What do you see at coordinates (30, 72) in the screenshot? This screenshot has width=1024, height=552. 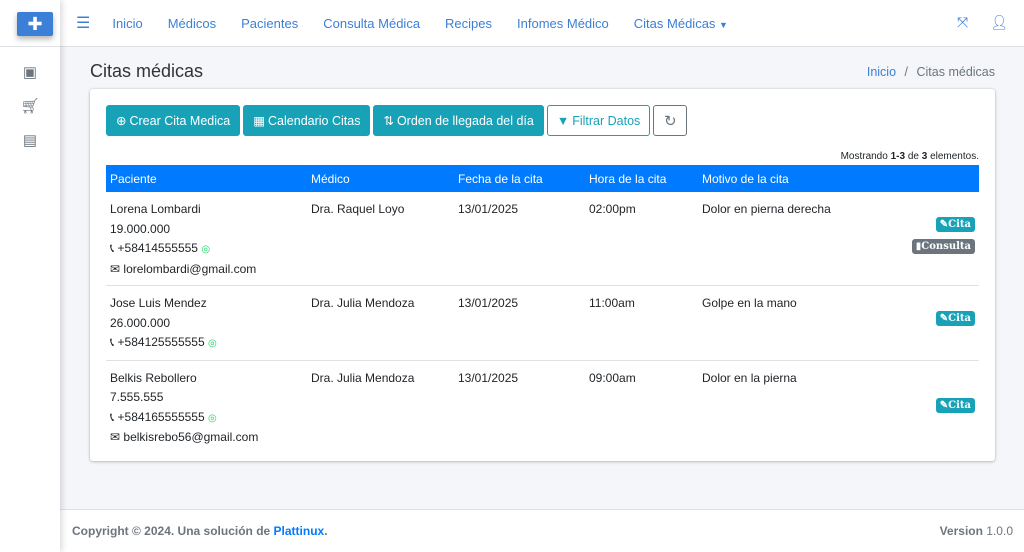 I see `contact-book-icon: ▣` at bounding box center [30, 72].